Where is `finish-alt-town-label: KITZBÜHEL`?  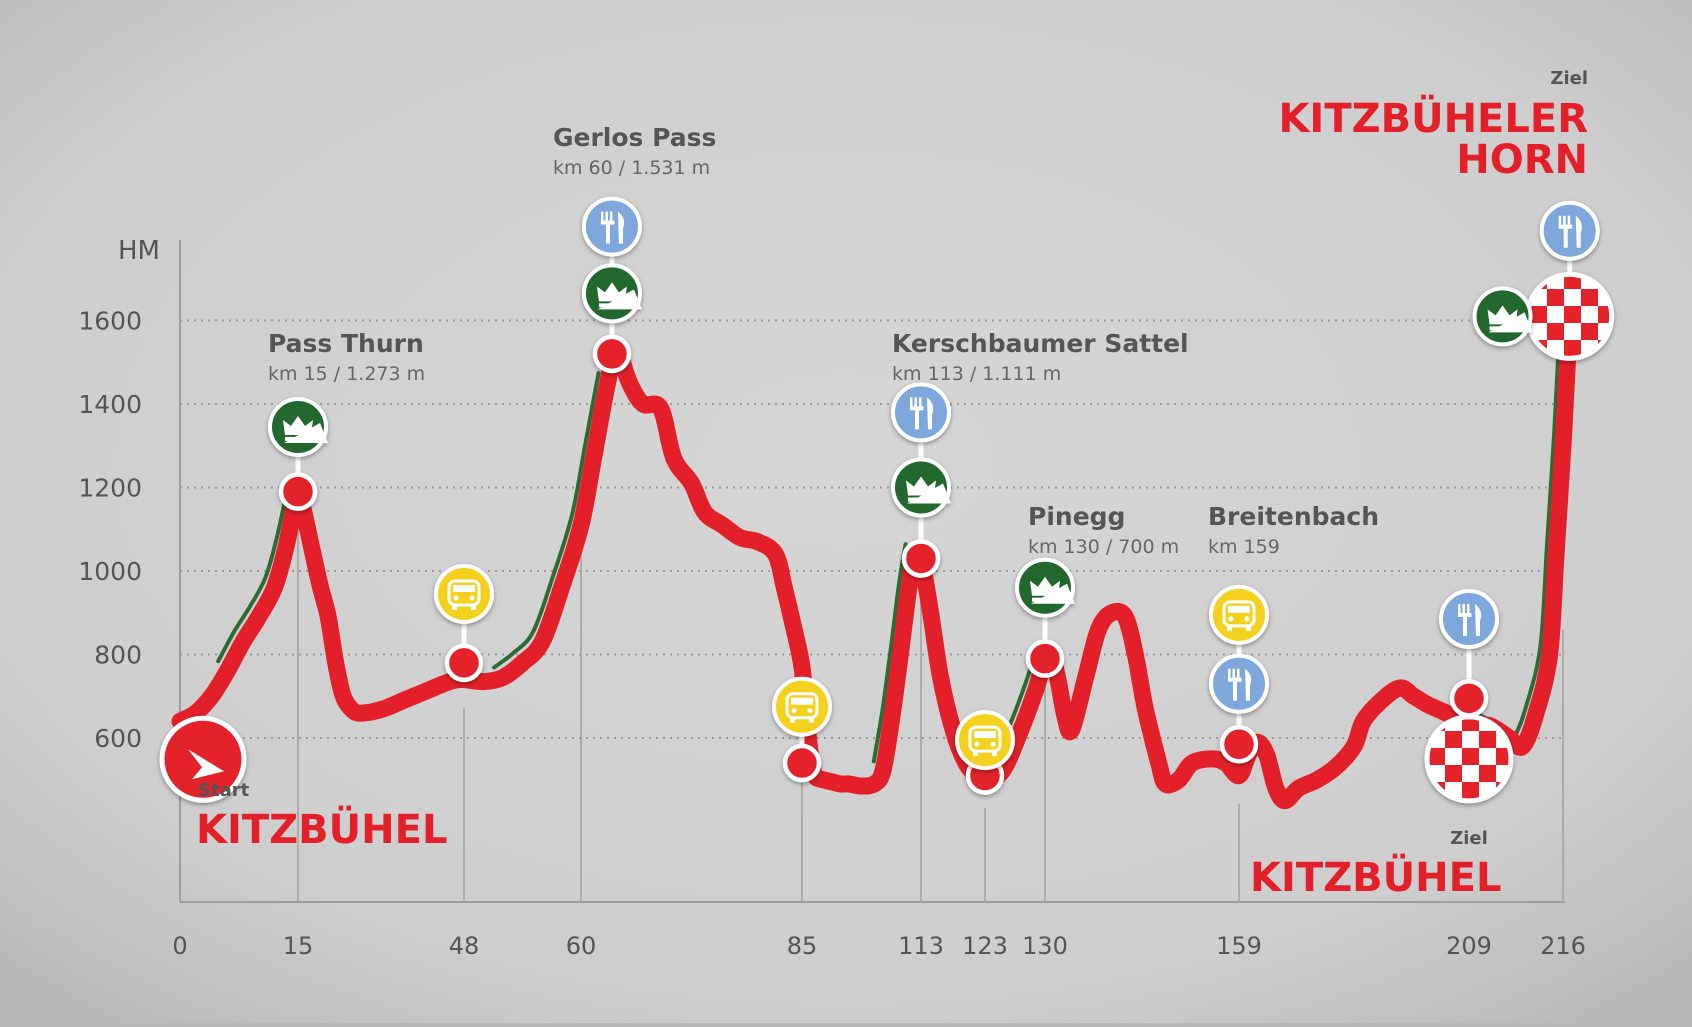 finish-alt-town-label: KITZBÜHEL is located at coordinates (1375, 877).